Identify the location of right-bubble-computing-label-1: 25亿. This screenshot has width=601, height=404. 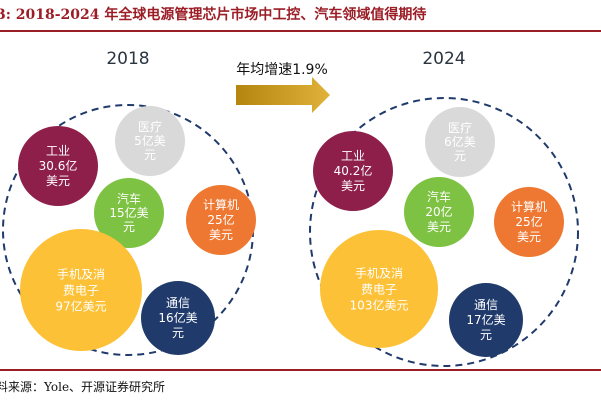
(528, 221).